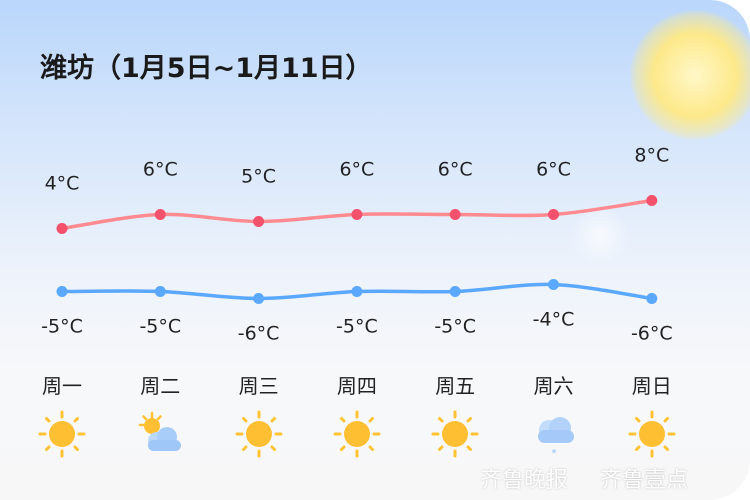 The width and height of the screenshot is (750, 500). I want to click on watermark-qilu-yidian: 齐鲁壹点, so click(644, 480).